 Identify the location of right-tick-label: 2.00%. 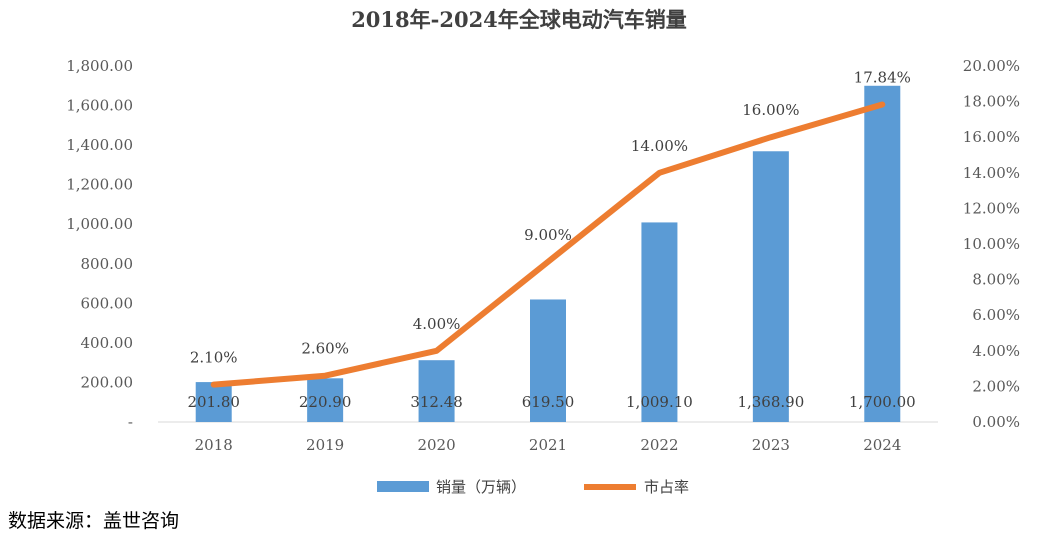
(996, 386).